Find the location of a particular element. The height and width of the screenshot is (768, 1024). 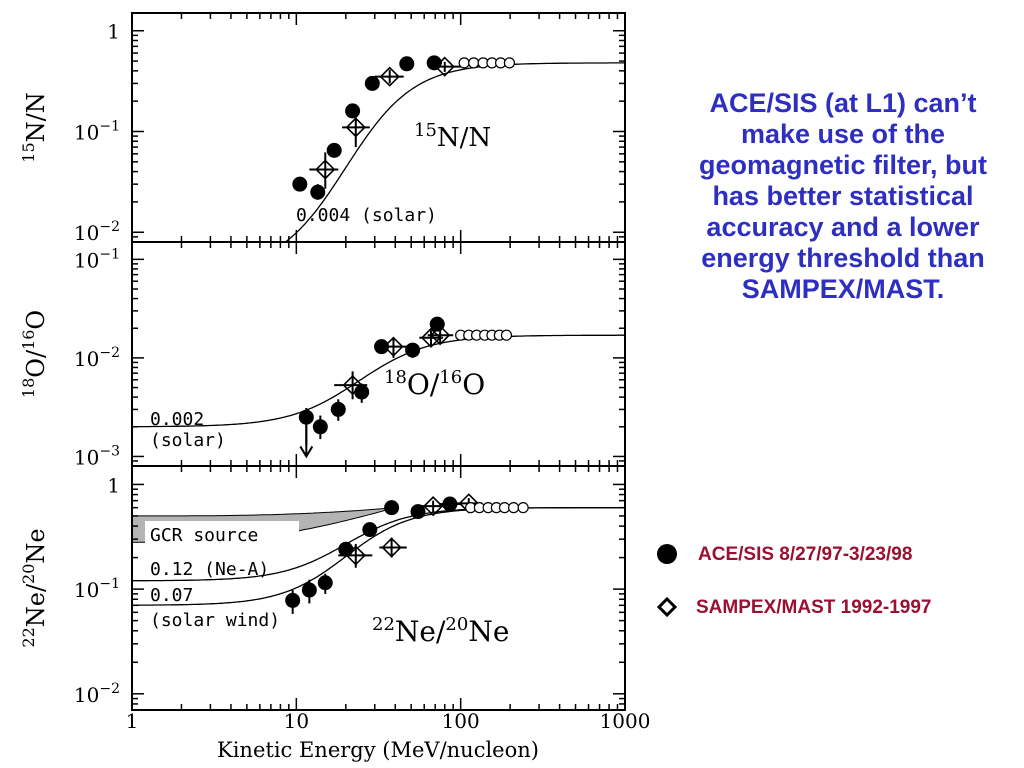

y-axis-label-part-0: 15 is located at coordinates (28, 152).